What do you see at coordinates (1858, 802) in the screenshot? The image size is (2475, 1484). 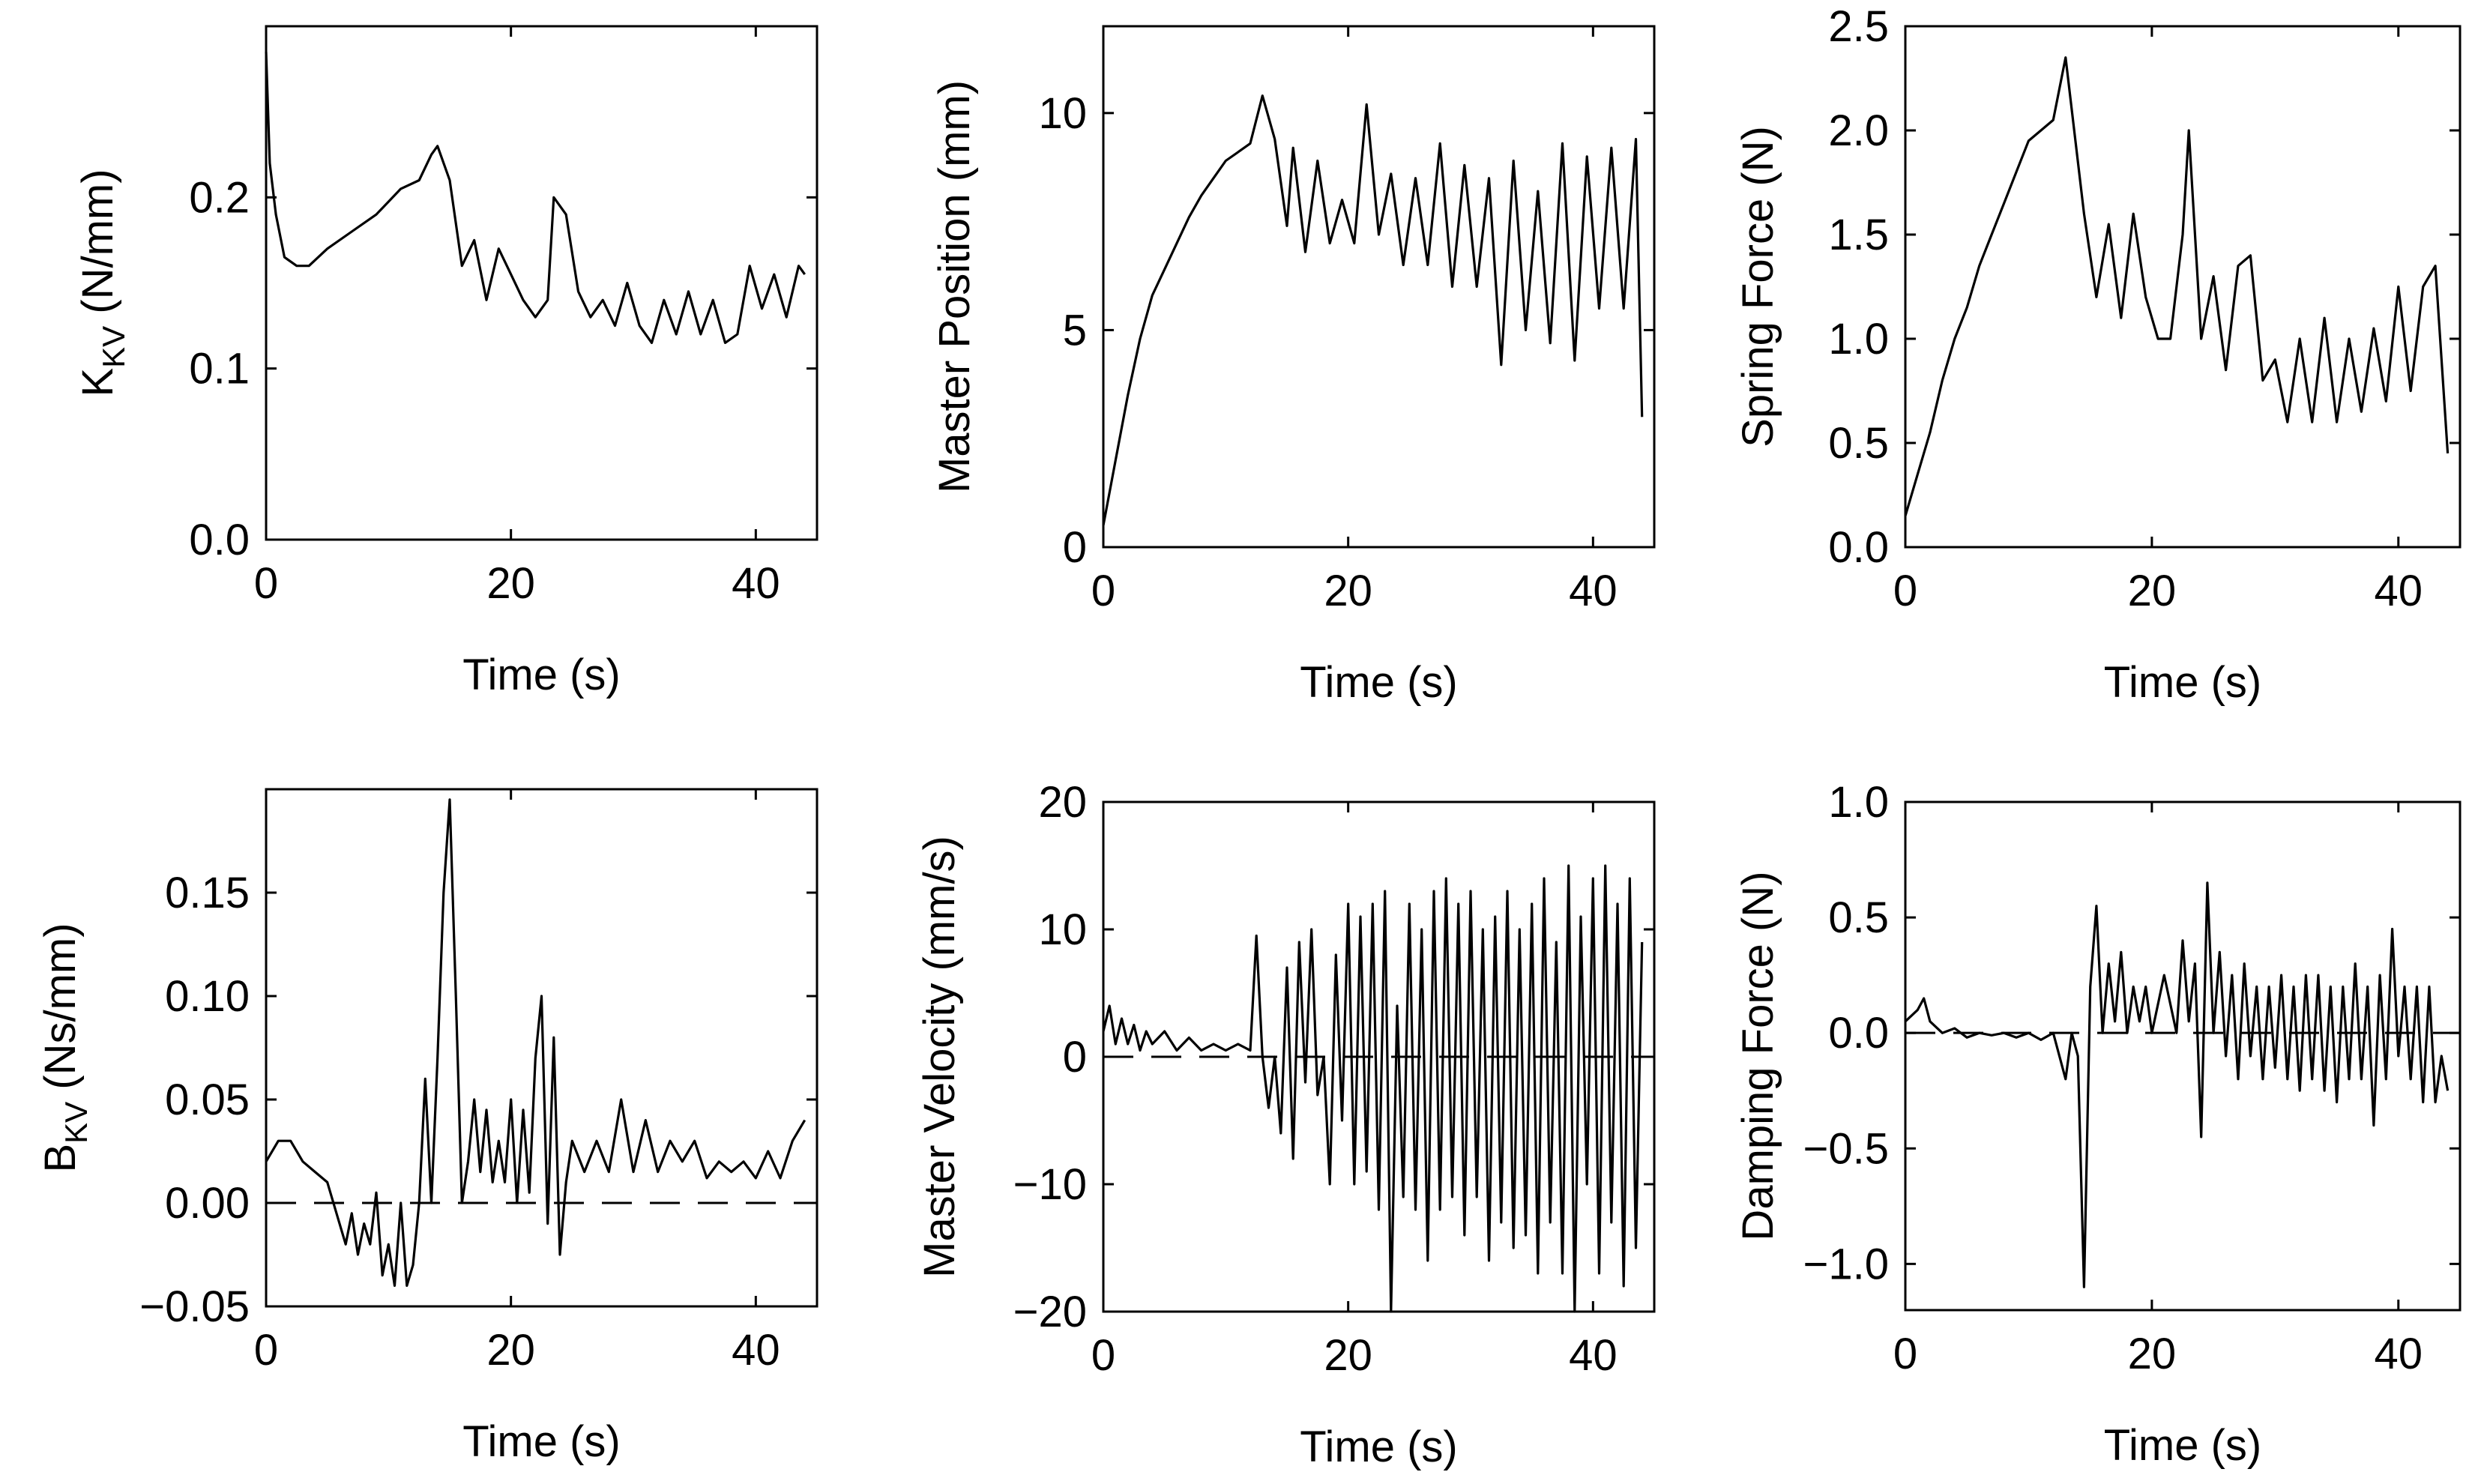 I see `chart-damping-force-ytick-label: 1.0` at bounding box center [1858, 802].